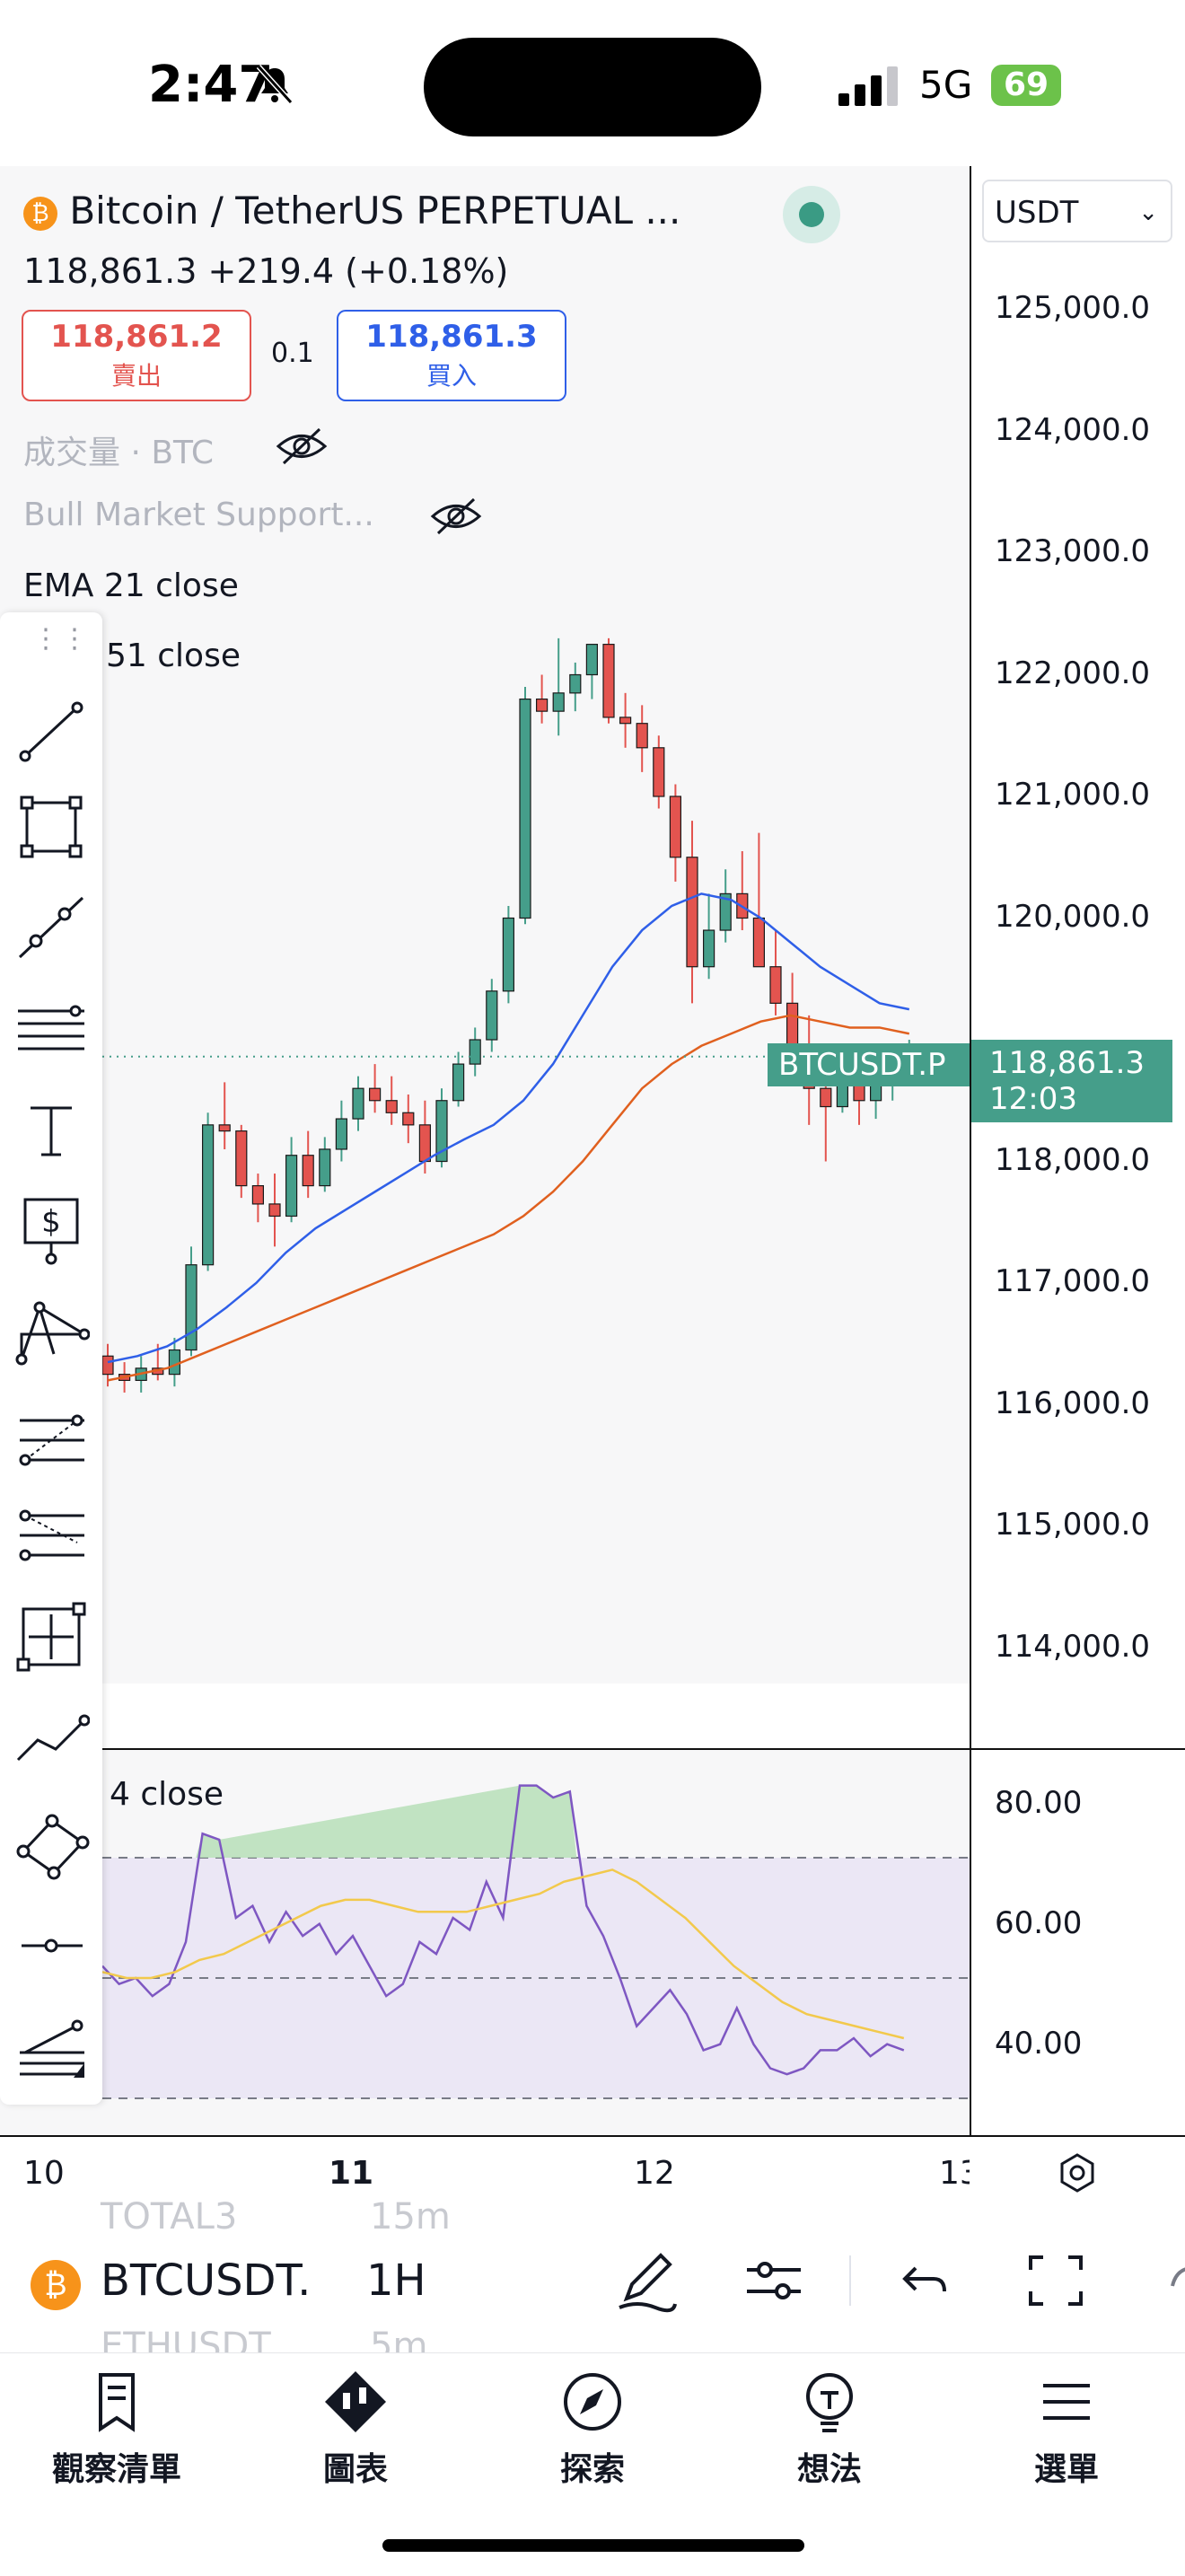 This screenshot has height=2576, width=1185. I want to click on price-label-icon: $, so click(51, 1230).